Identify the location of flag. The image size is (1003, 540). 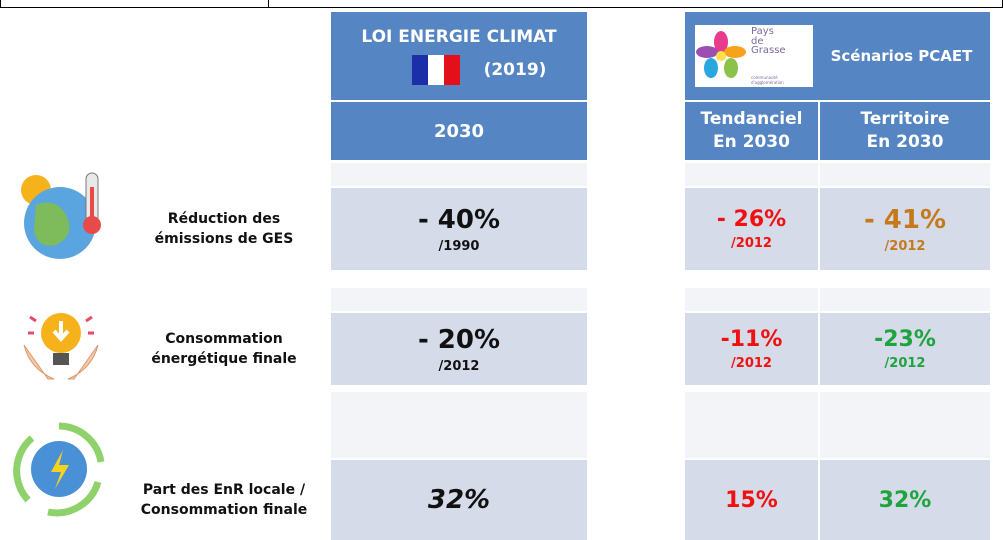
(435, 70).